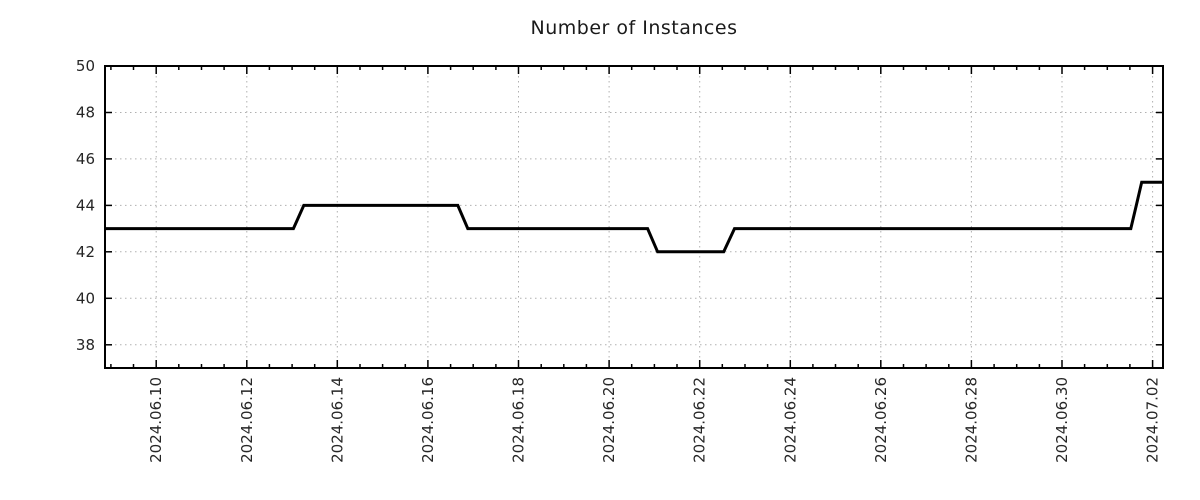 The image size is (1200, 500). Describe the element at coordinates (247, 420) in the screenshot. I see `x-tick-label: 2024.06.12` at that location.